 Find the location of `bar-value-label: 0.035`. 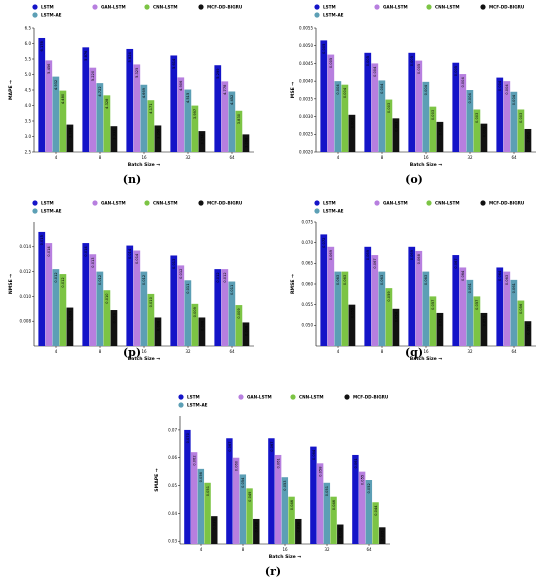

bar-value-label: 0.035 is located at coordinates (383, 536).